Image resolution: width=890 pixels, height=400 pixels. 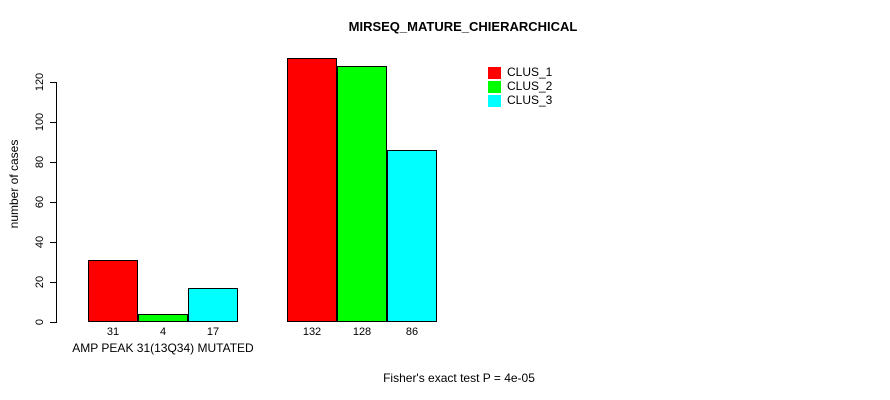 What do you see at coordinates (412, 236) in the screenshot?
I see `bar-clus_3-group2` at bounding box center [412, 236].